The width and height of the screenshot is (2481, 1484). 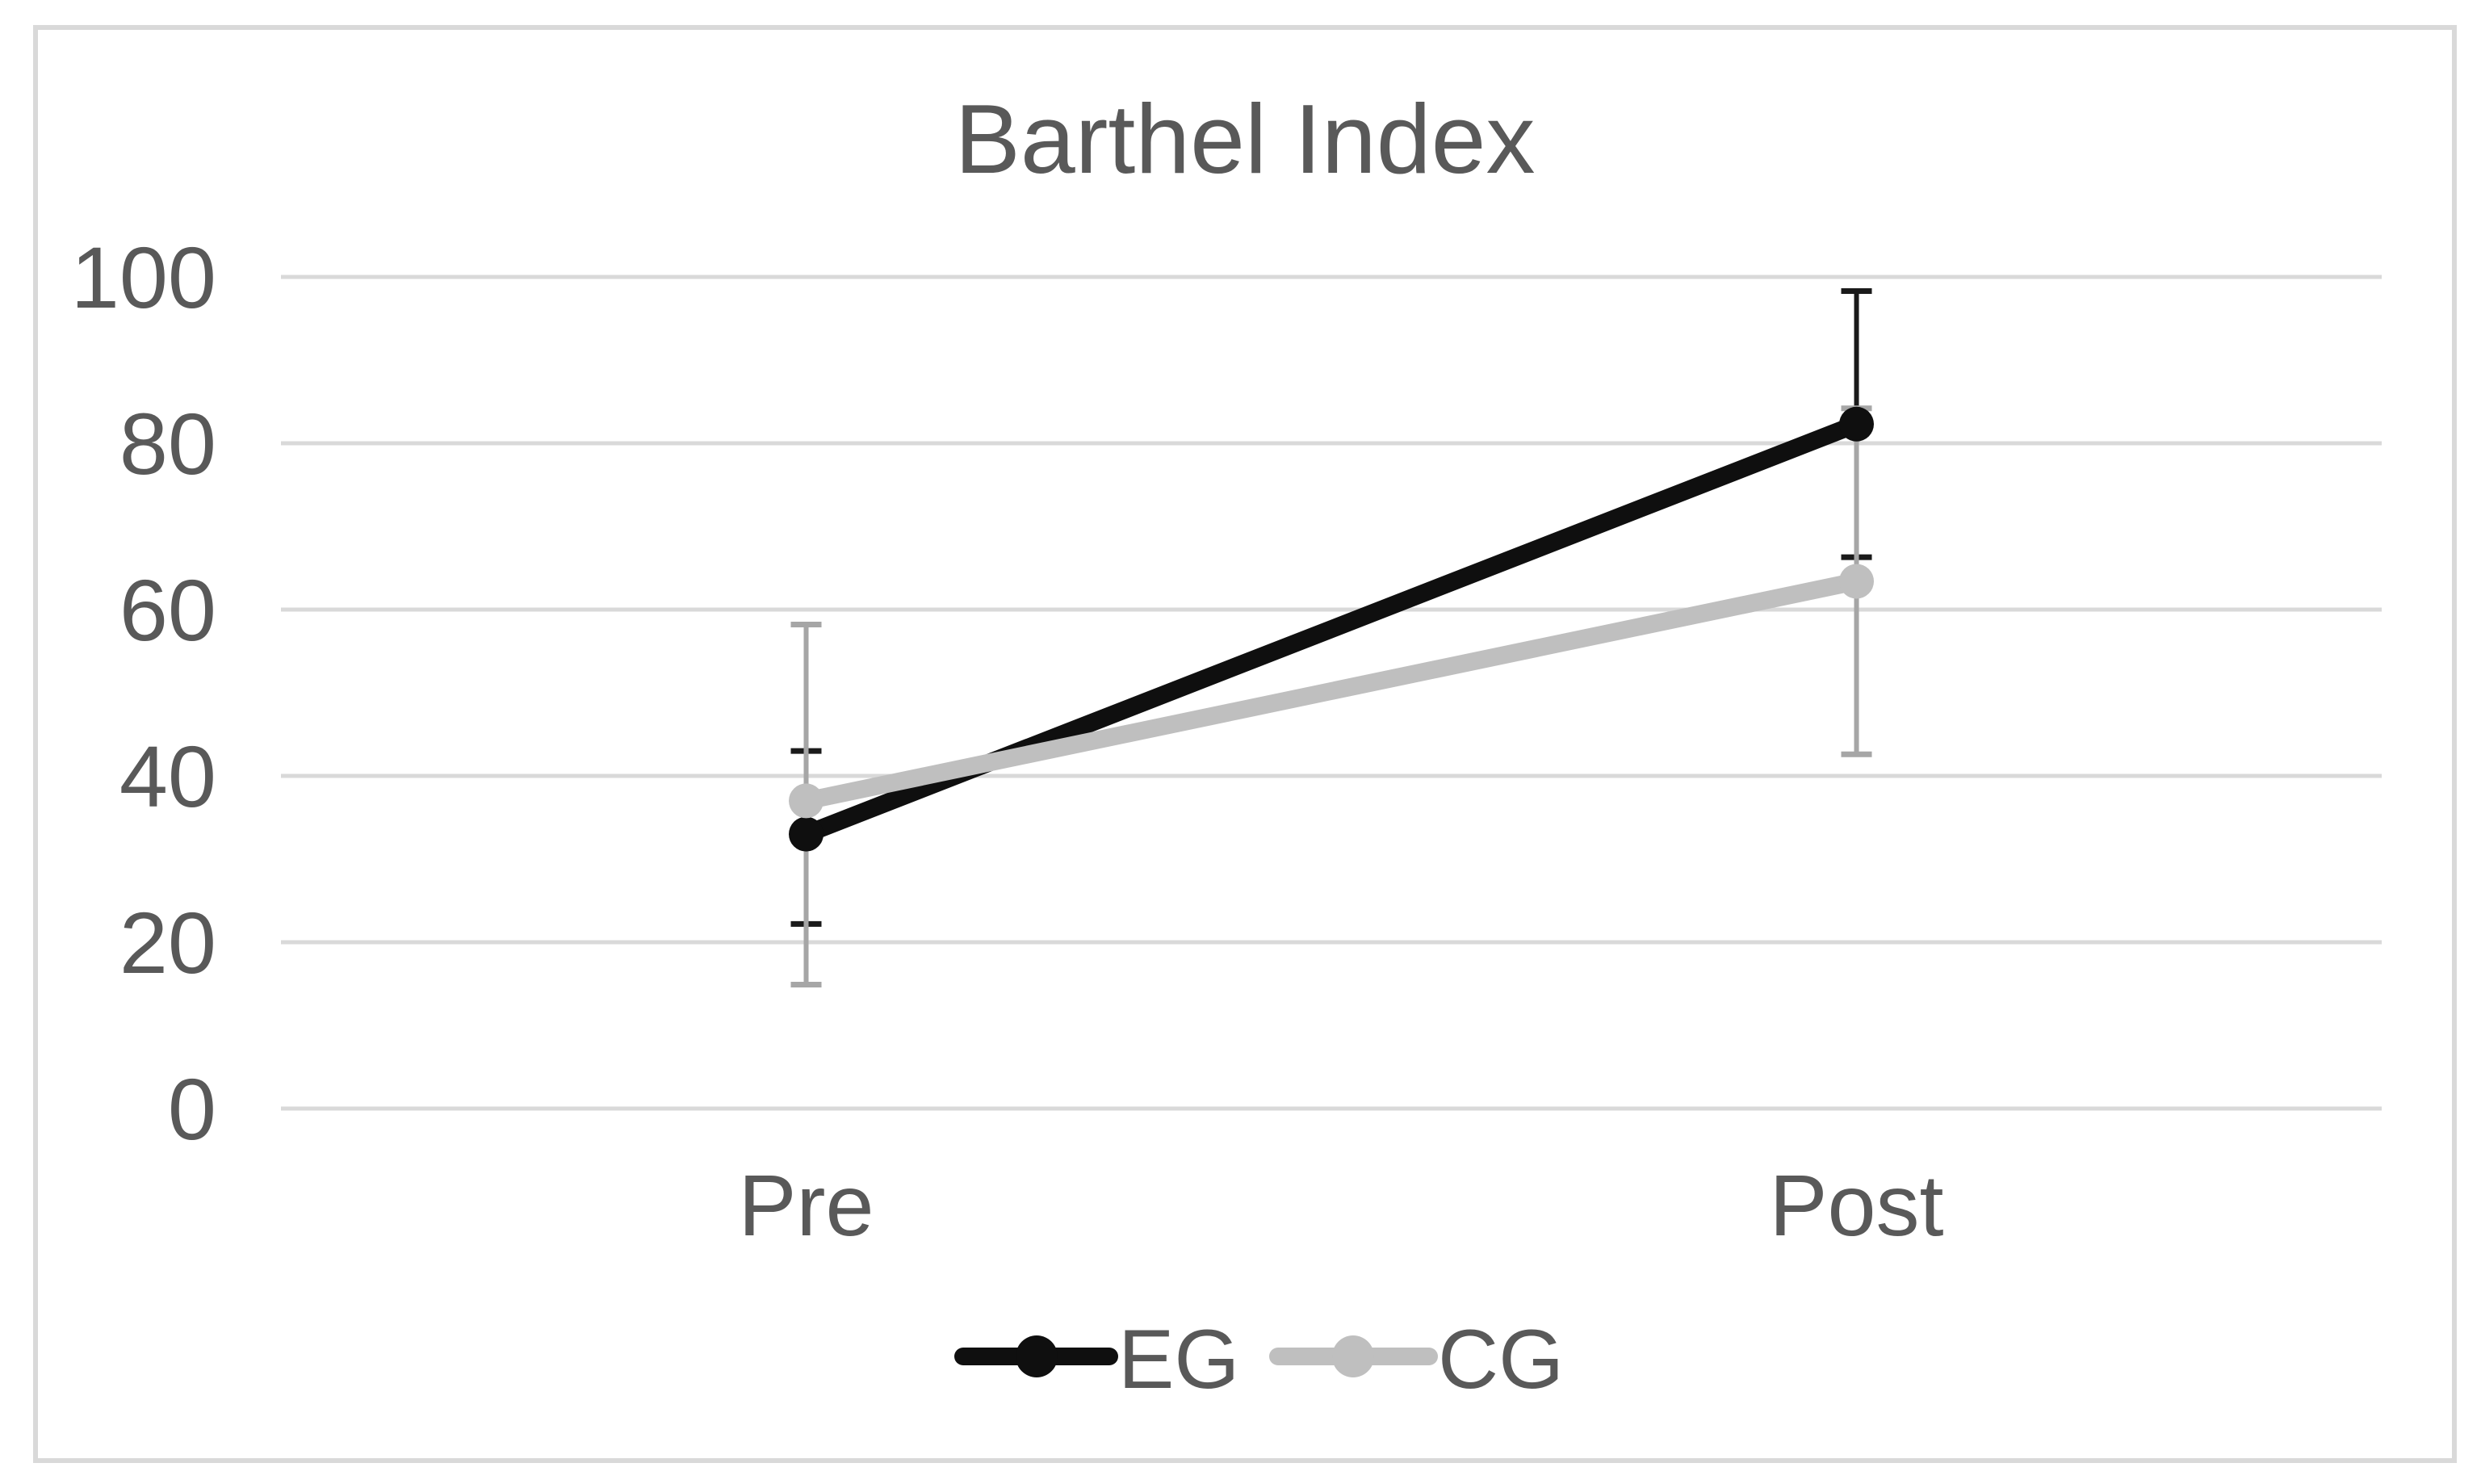 What do you see at coordinates (1178, 1359) in the screenshot?
I see `legend-label-eg: EG` at bounding box center [1178, 1359].